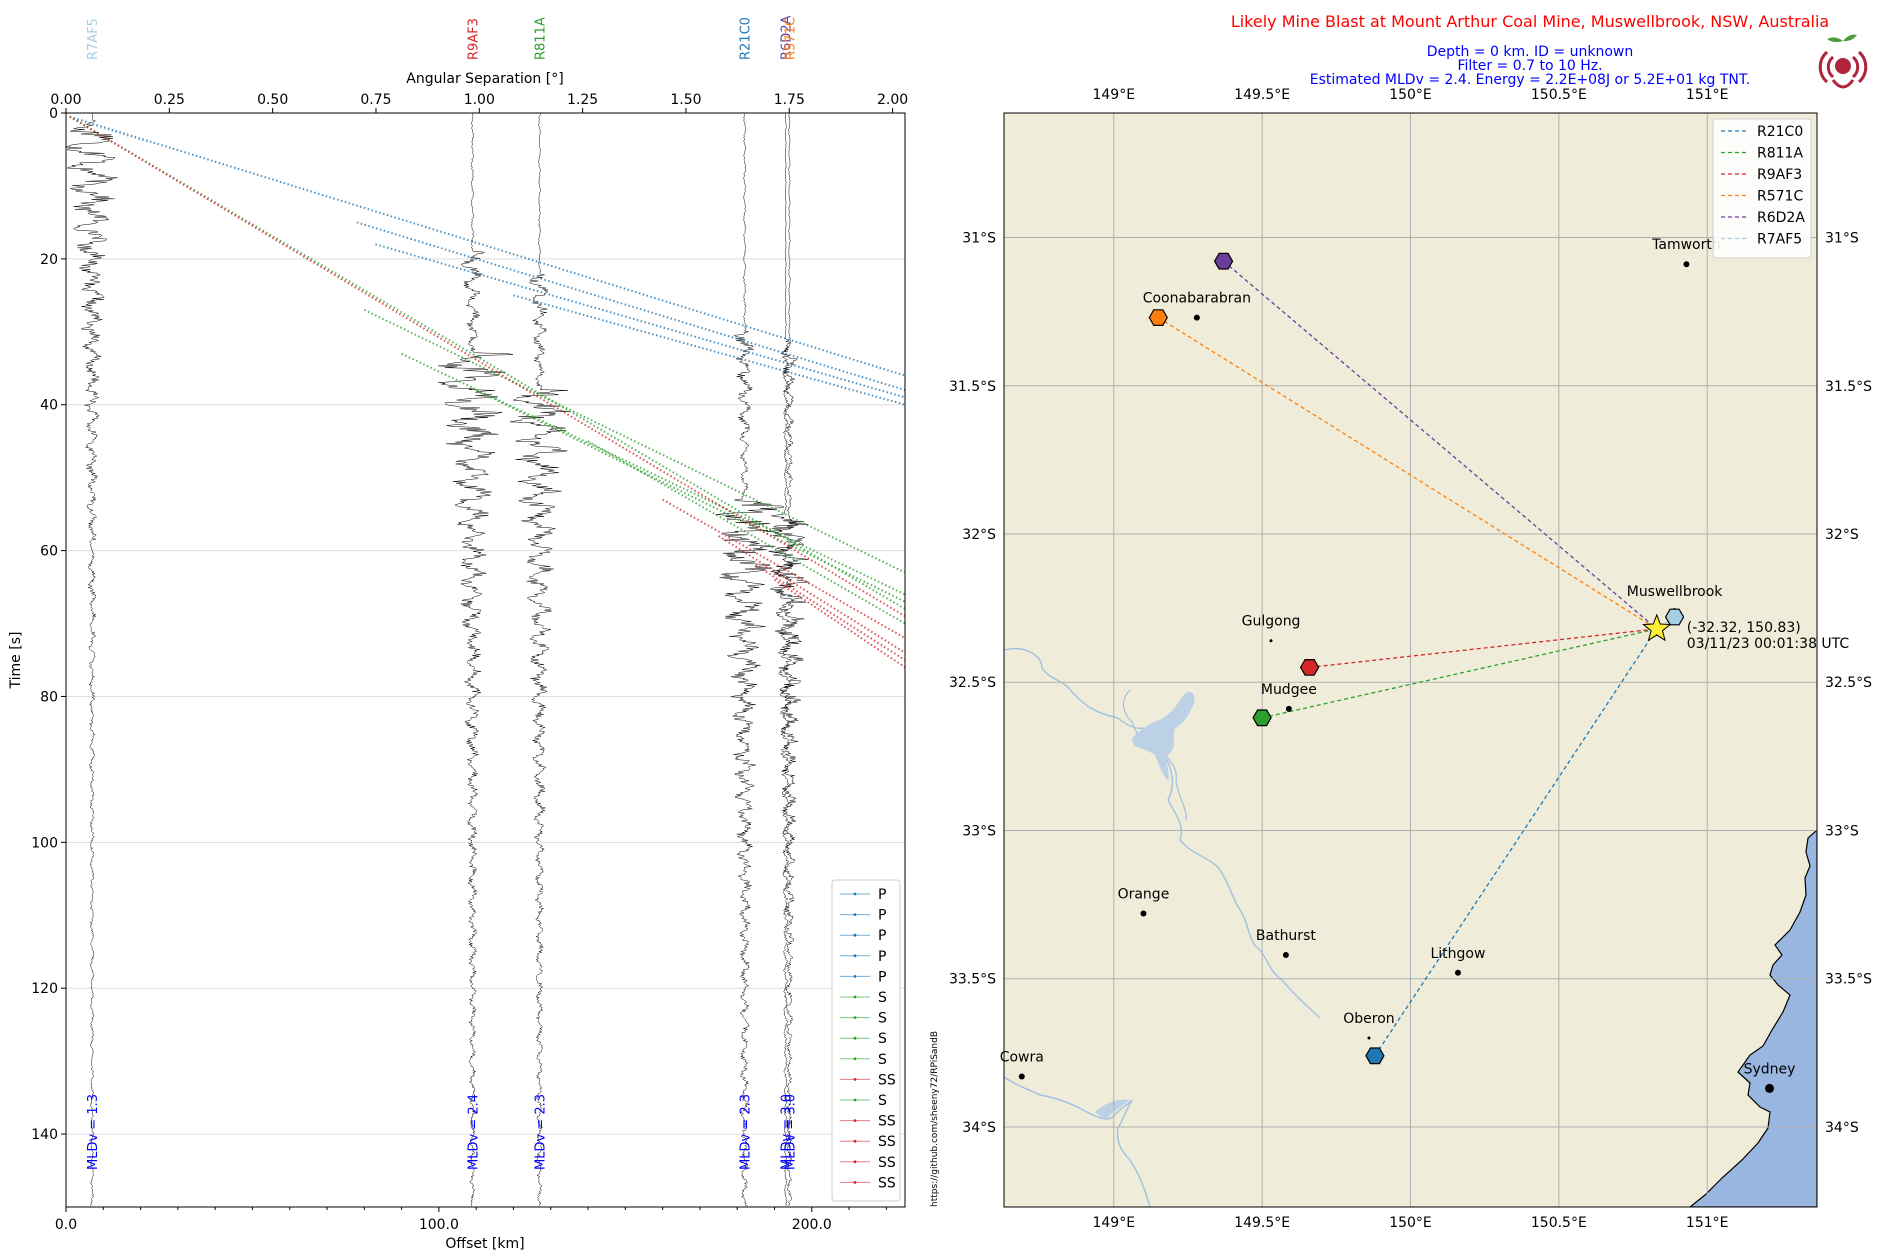 The image size is (1885, 1257). I want to click on y-axis-label: Time [s], so click(16, 661).